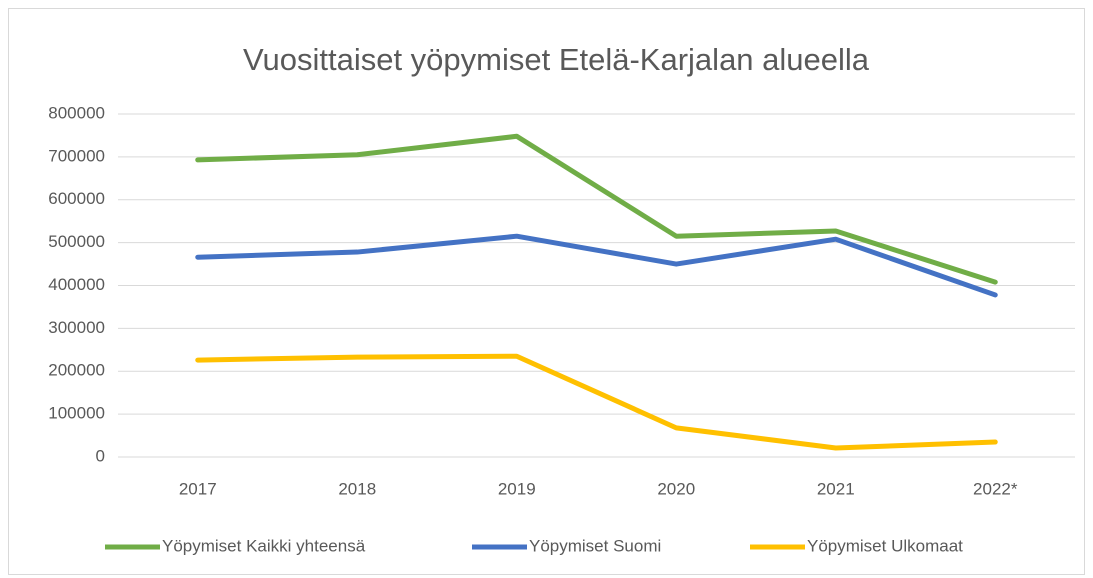 Image resolution: width=1093 pixels, height=578 pixels. I want to click on y-tick-label: 600000, so click(76, 198).